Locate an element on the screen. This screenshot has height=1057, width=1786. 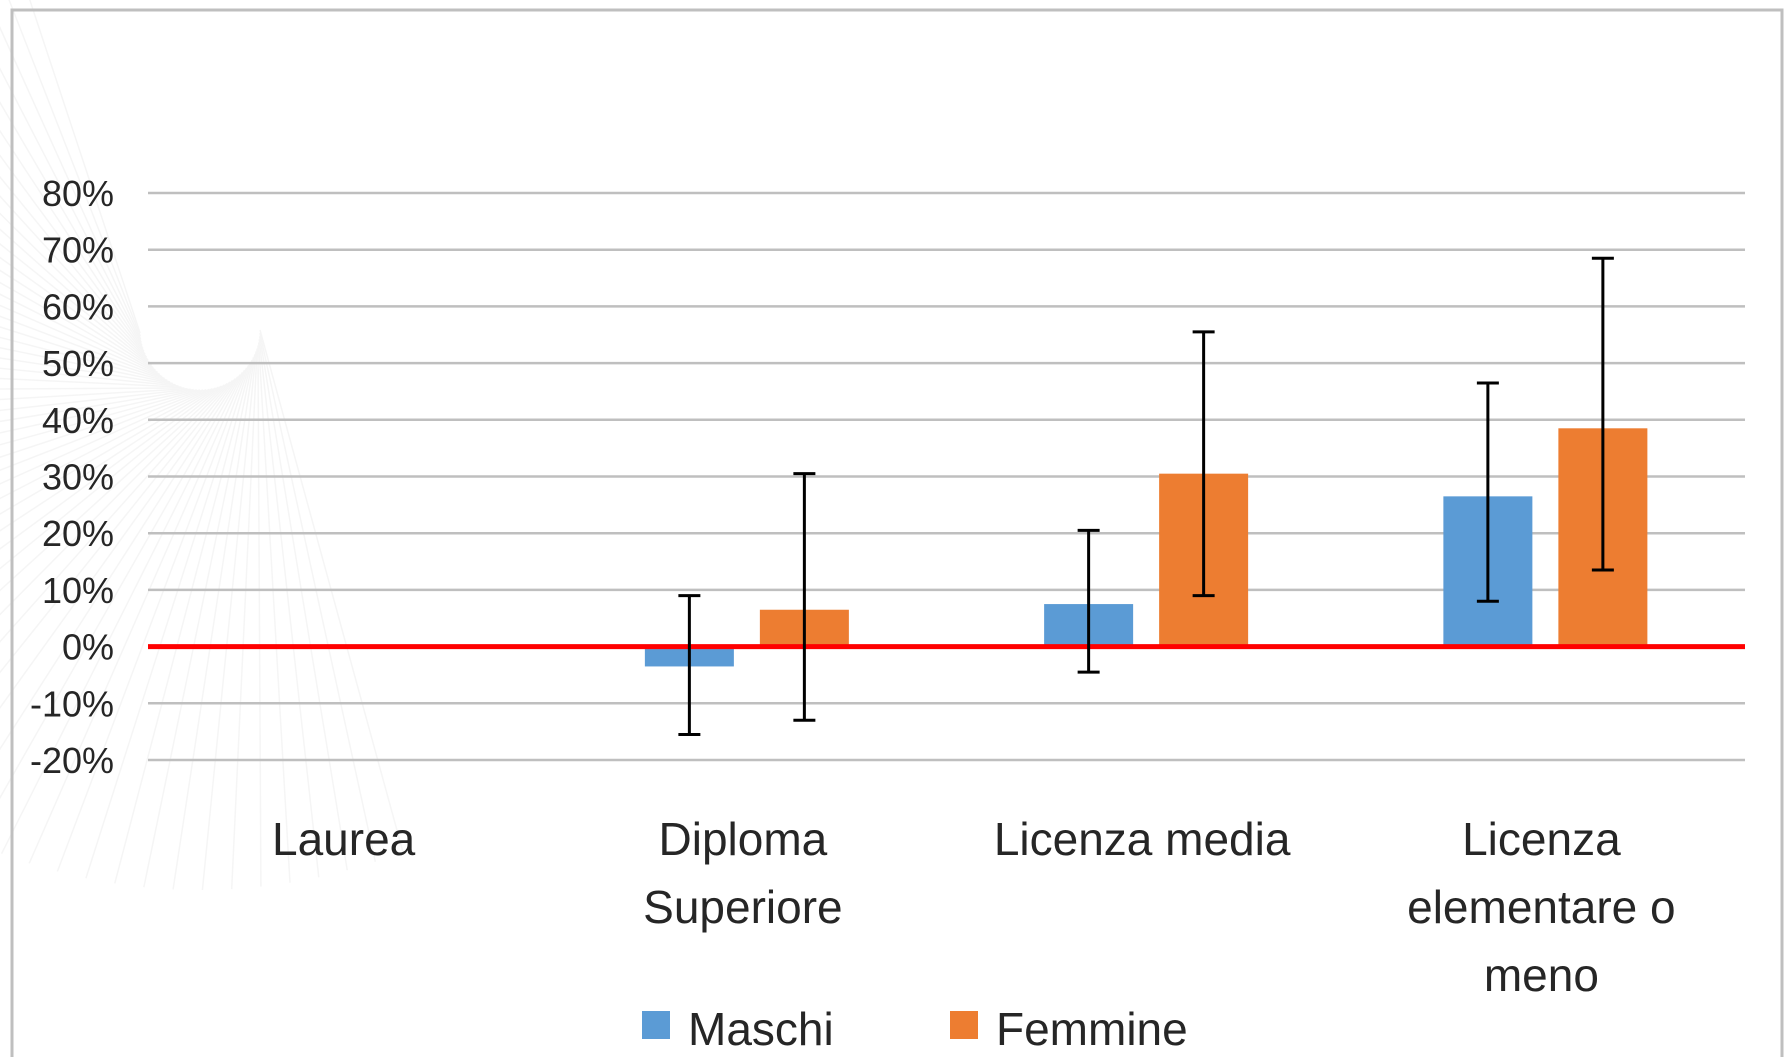
y-tick-label: 60% is located at coordinates (78, 306).